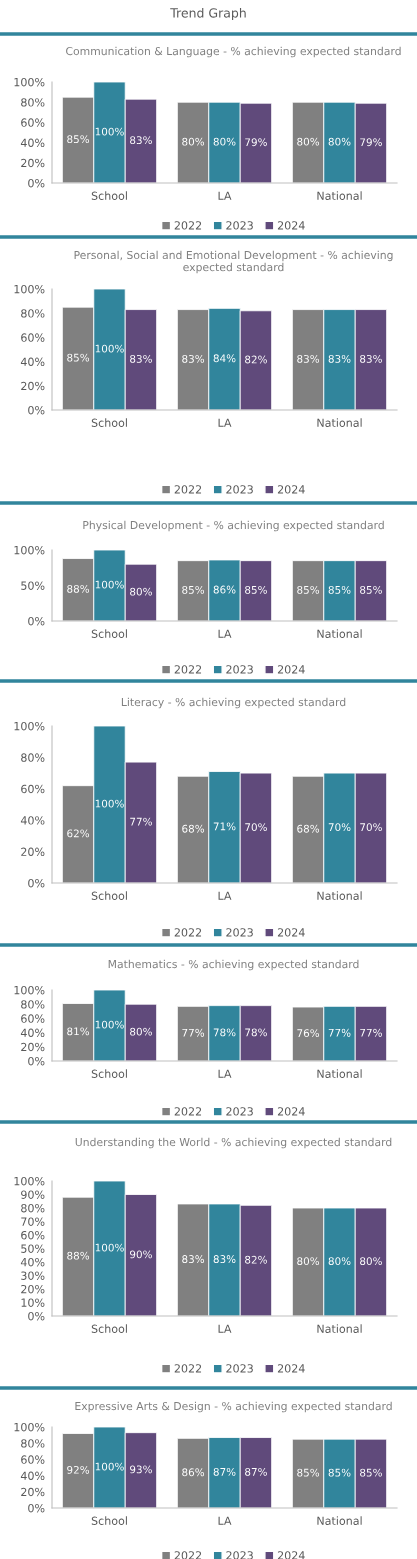  Describe the element at coordinates (224, 826) in the screenshot. I see `data-label: 71%` at that location.